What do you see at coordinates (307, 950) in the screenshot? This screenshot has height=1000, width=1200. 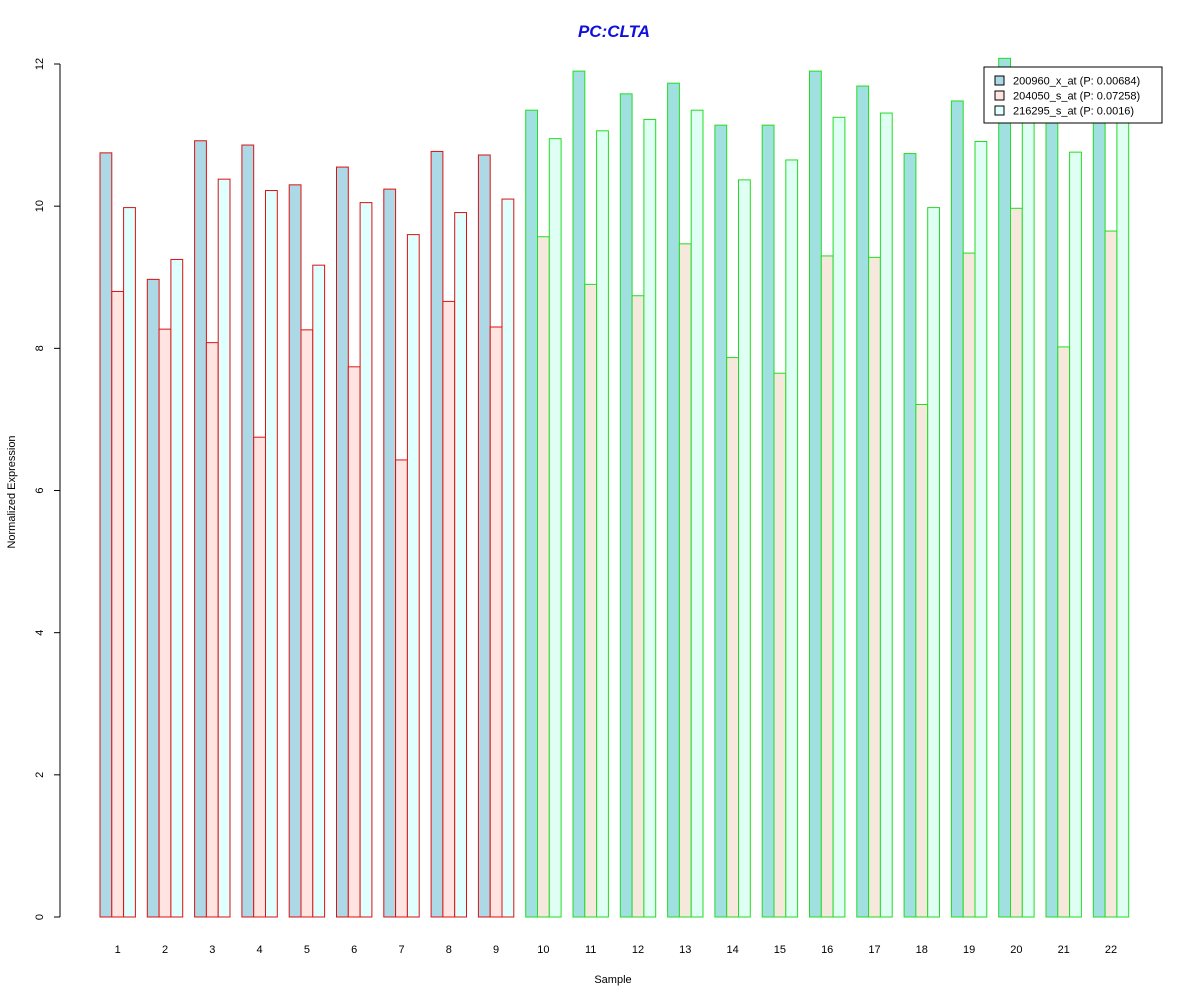 I see `x-tick-label: 5` at bounding box center [307, 950].